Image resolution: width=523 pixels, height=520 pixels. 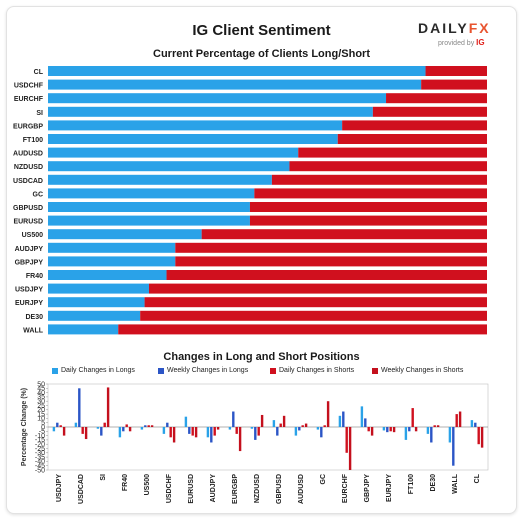 I want to click on legend-label: Weekly Changes in Longs, so click(x=208, y=370).